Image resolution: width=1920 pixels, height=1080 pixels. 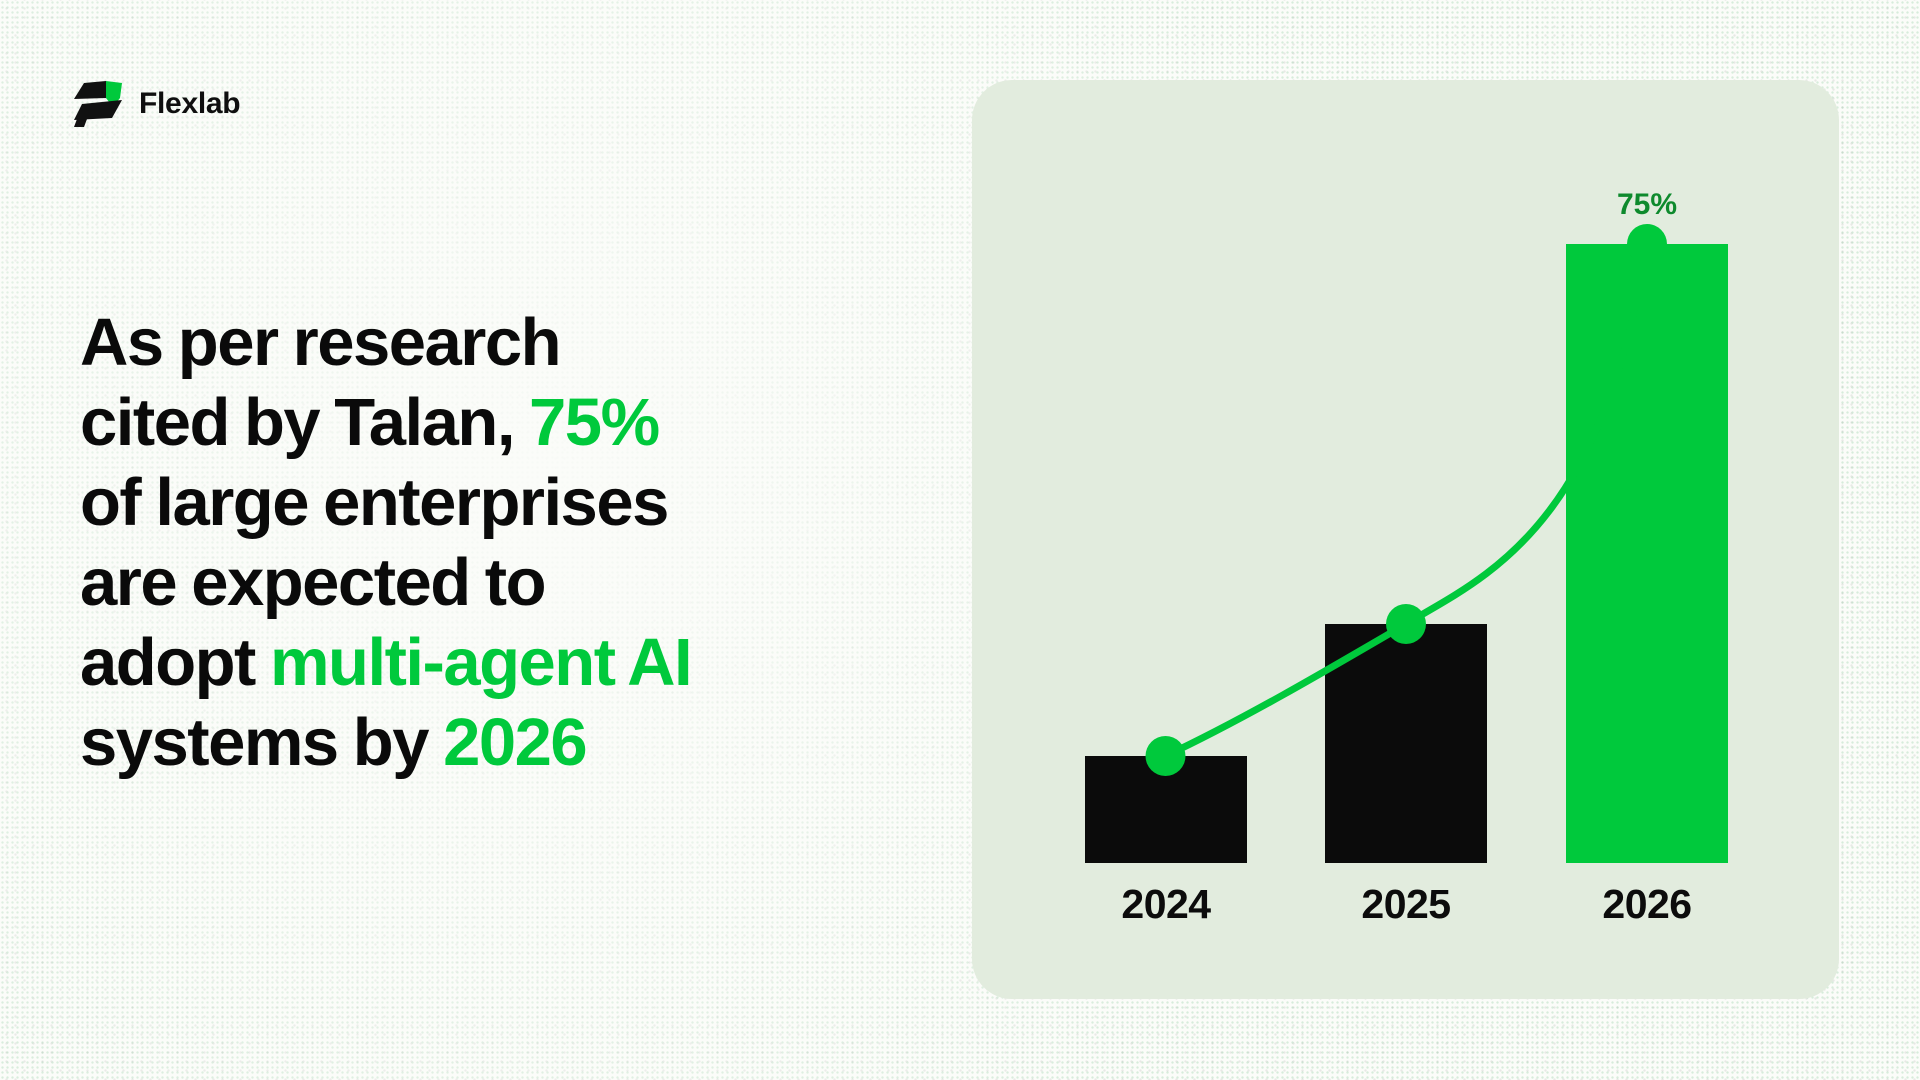 I want to click on trend-line-path, so click(x=1406, y=500).